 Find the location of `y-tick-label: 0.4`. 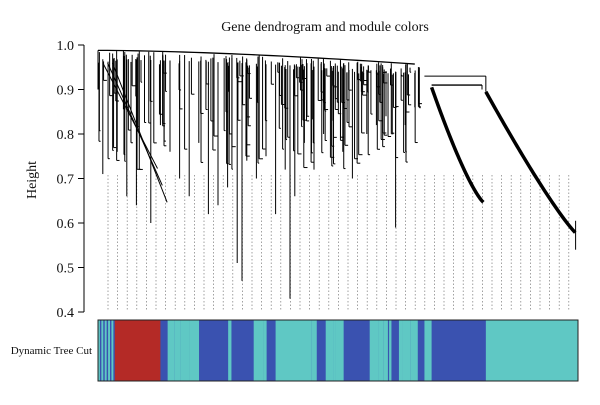

y-tick-label: 0.4 is located at coordinates (66, 313).